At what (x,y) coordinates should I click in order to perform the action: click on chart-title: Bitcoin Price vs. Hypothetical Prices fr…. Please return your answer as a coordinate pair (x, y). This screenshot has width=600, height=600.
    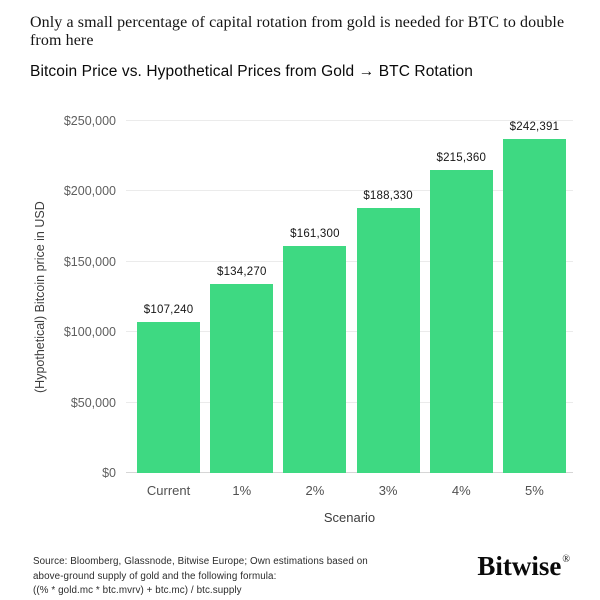
    Looking at the image, I should click on (251, 71).